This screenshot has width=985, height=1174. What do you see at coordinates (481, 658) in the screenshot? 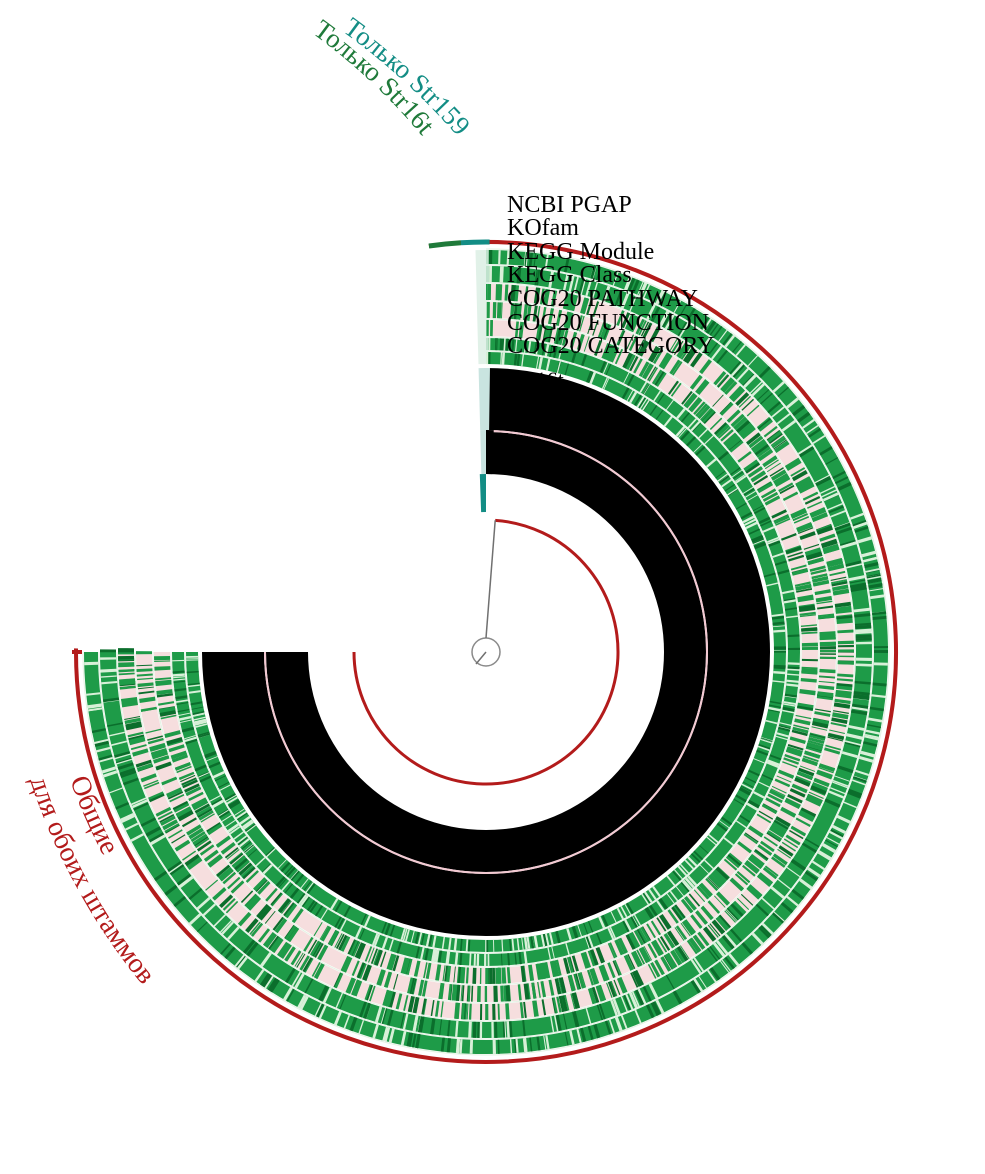
I see `dendrogram-branch-short` at bounding box center [481, 658].